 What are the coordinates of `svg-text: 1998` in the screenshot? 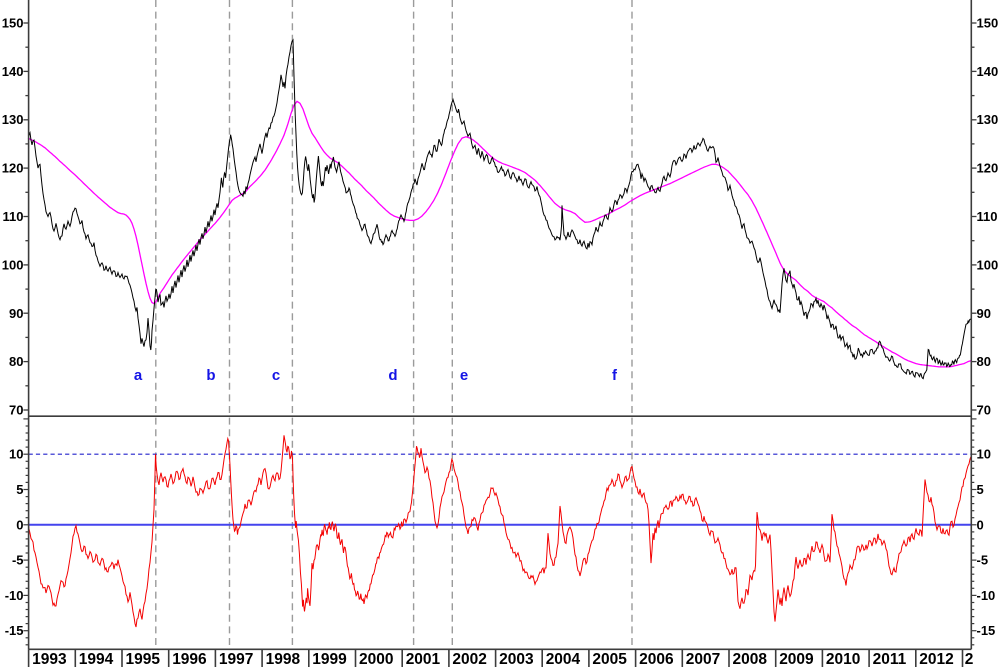 It's located at (283, 659).